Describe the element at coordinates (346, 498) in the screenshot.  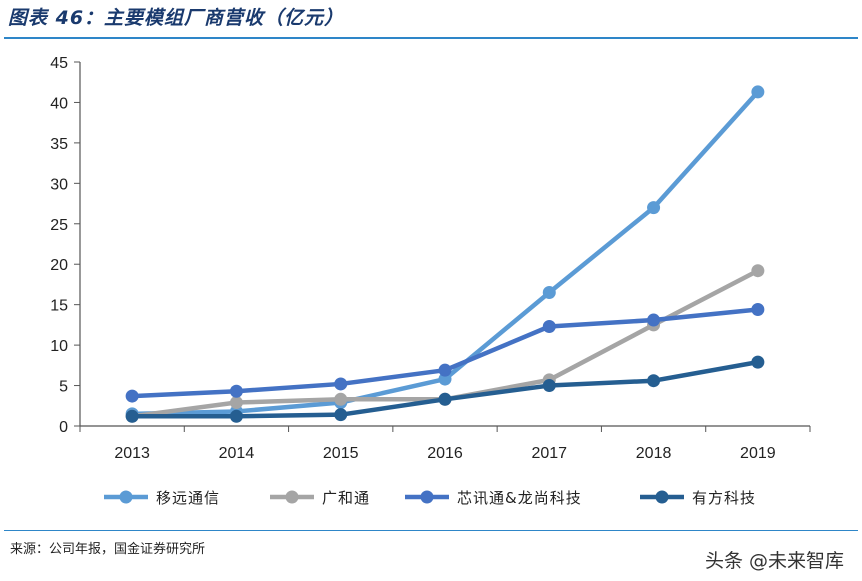
I see `legend-label: 广和通` at that location.